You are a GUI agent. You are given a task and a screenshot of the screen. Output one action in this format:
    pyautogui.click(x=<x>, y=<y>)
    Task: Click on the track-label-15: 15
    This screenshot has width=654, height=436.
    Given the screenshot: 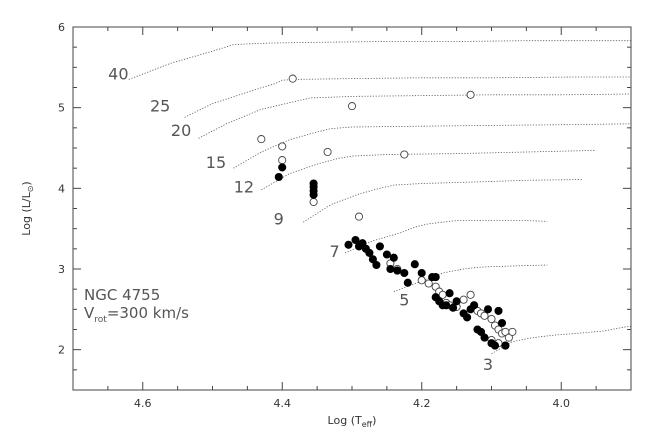 What is the action you would take?
    pyautogui.click(x=216, y=162)
    